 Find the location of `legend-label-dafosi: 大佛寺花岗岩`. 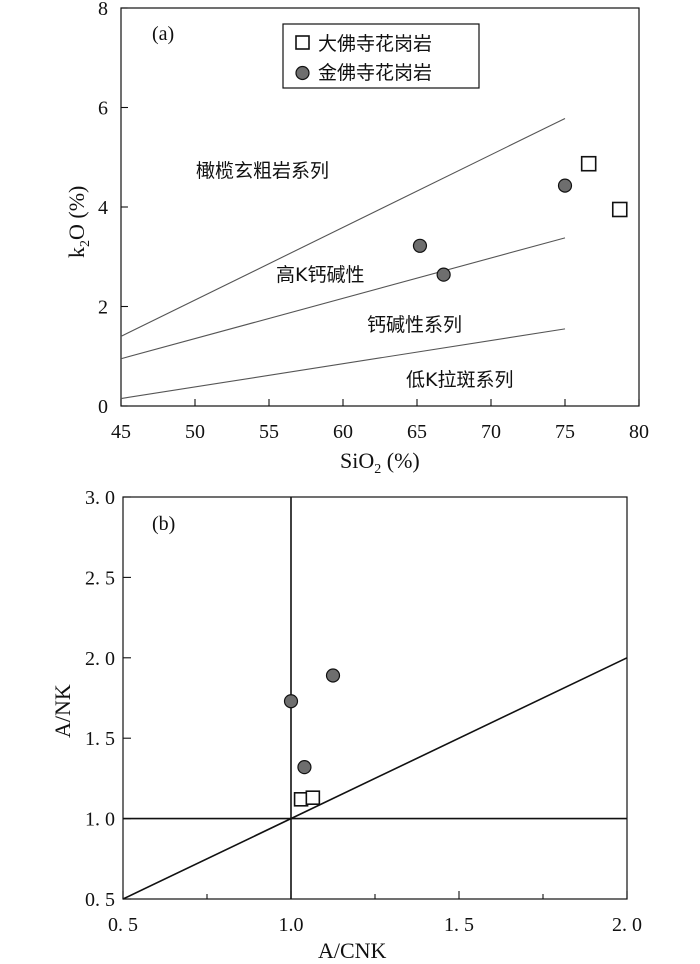

legend-label-dafosi: 大佛寺花岗岩 is located at coordinates (375, 44).